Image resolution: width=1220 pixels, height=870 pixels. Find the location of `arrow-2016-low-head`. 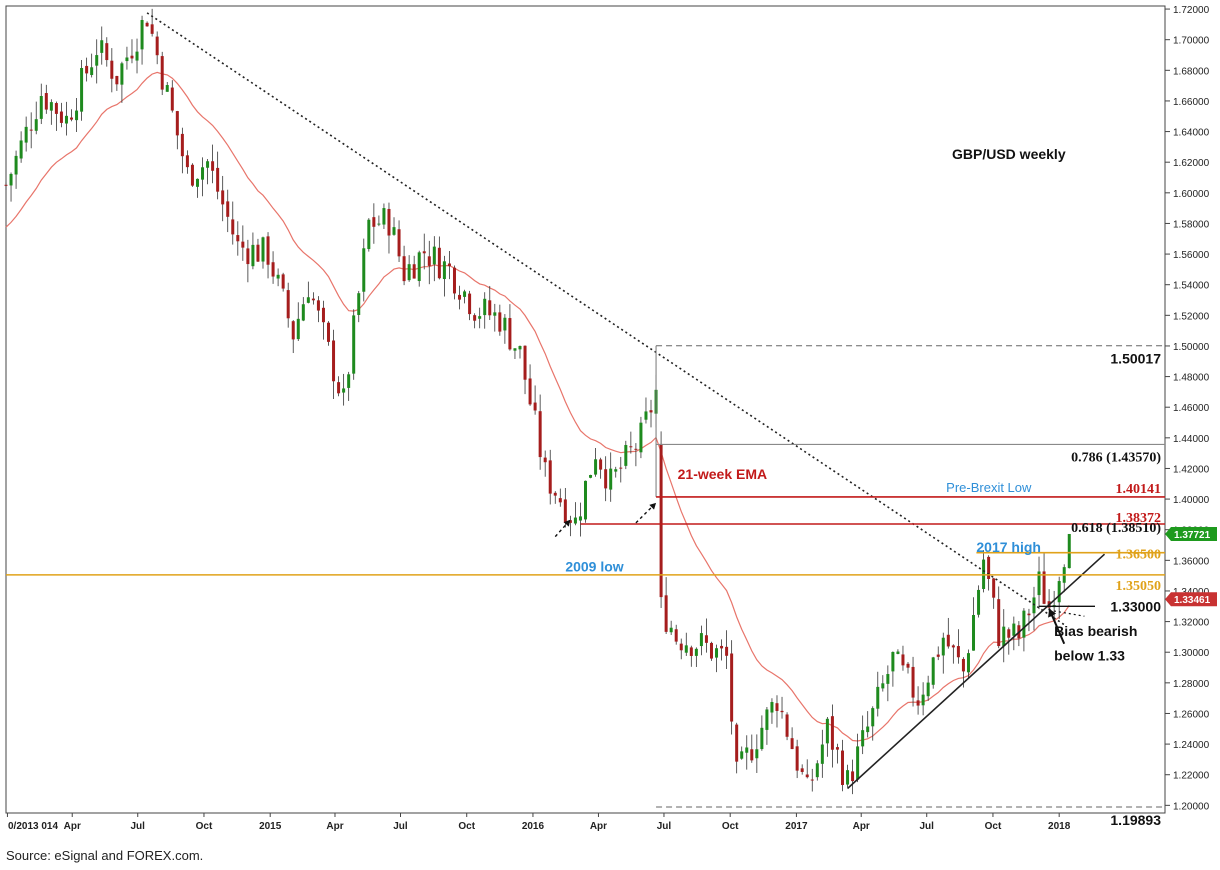

arrow-2016-low-head is located at coordinates (567, 523).